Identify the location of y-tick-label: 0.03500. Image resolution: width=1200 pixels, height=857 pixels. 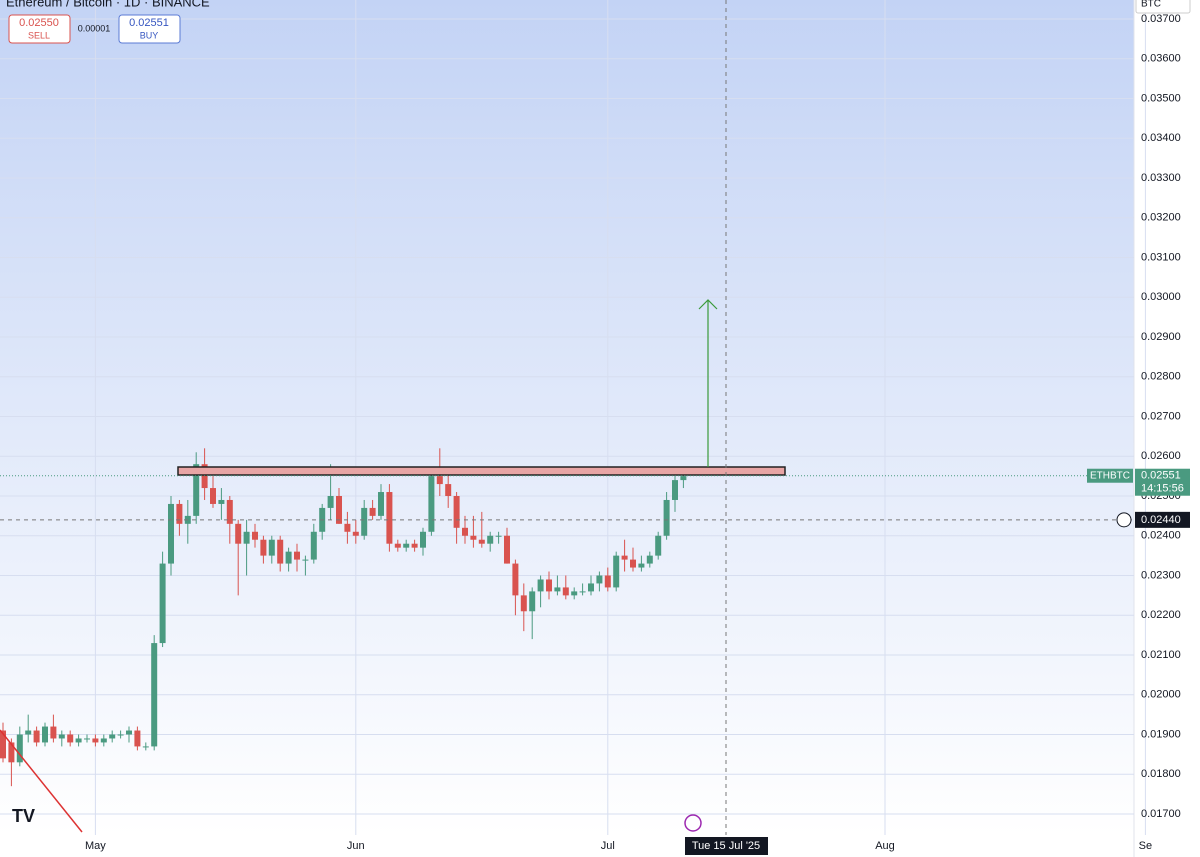
(1161, 98).